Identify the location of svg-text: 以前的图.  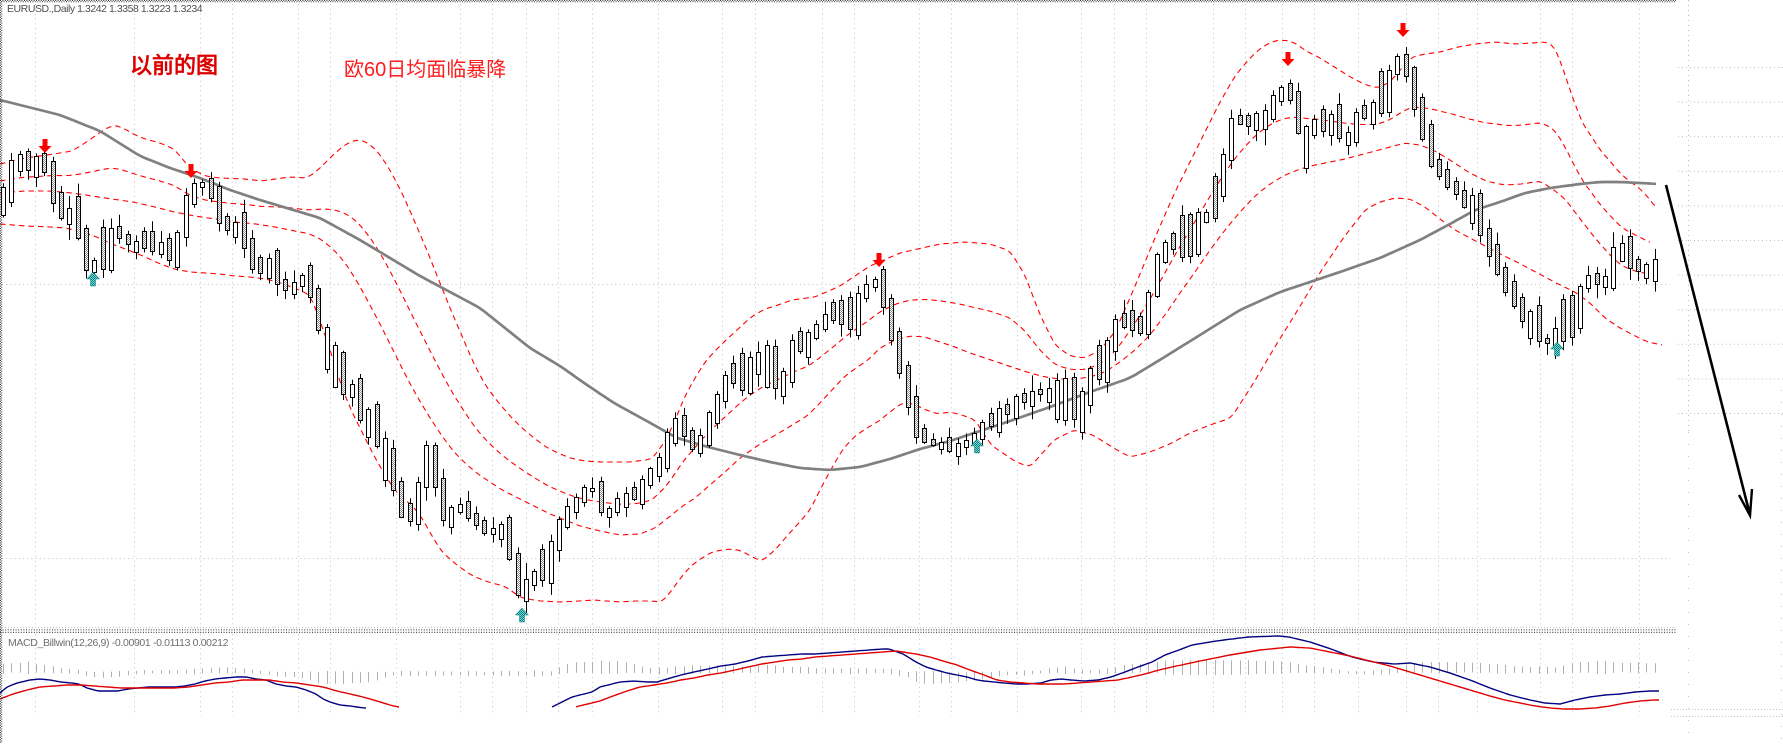
(174, 65).